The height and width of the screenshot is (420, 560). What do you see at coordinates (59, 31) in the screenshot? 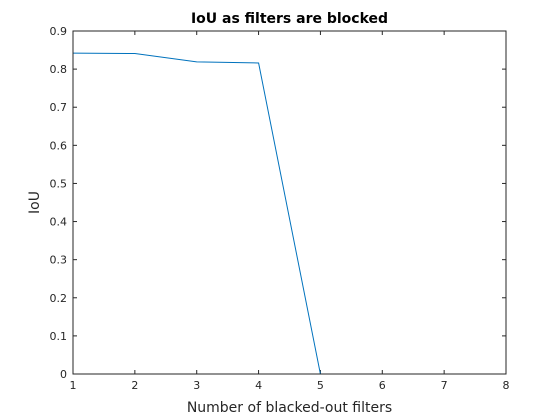
I see `y-tick-label: 0.9` at bounding box center [59, 31].